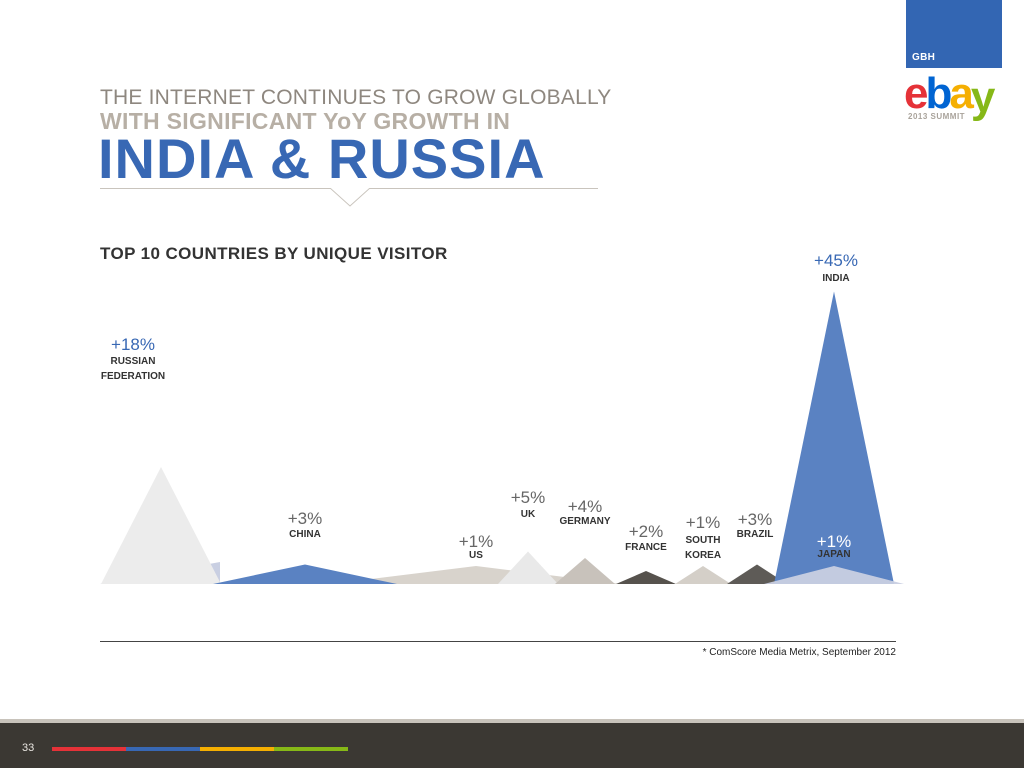 The image size is (1024, 768). What do you see at coordinates (585, 506) in the screenshot?
I see `data-label: +4%` at bounding box center [585, 506].